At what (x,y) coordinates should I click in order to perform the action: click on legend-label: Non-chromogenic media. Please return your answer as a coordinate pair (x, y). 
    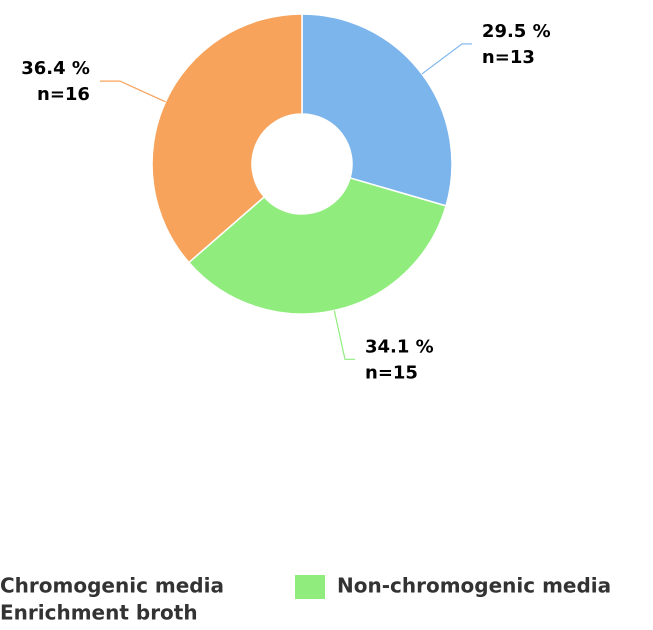
    Looking at the image, I should click on (474, 586).